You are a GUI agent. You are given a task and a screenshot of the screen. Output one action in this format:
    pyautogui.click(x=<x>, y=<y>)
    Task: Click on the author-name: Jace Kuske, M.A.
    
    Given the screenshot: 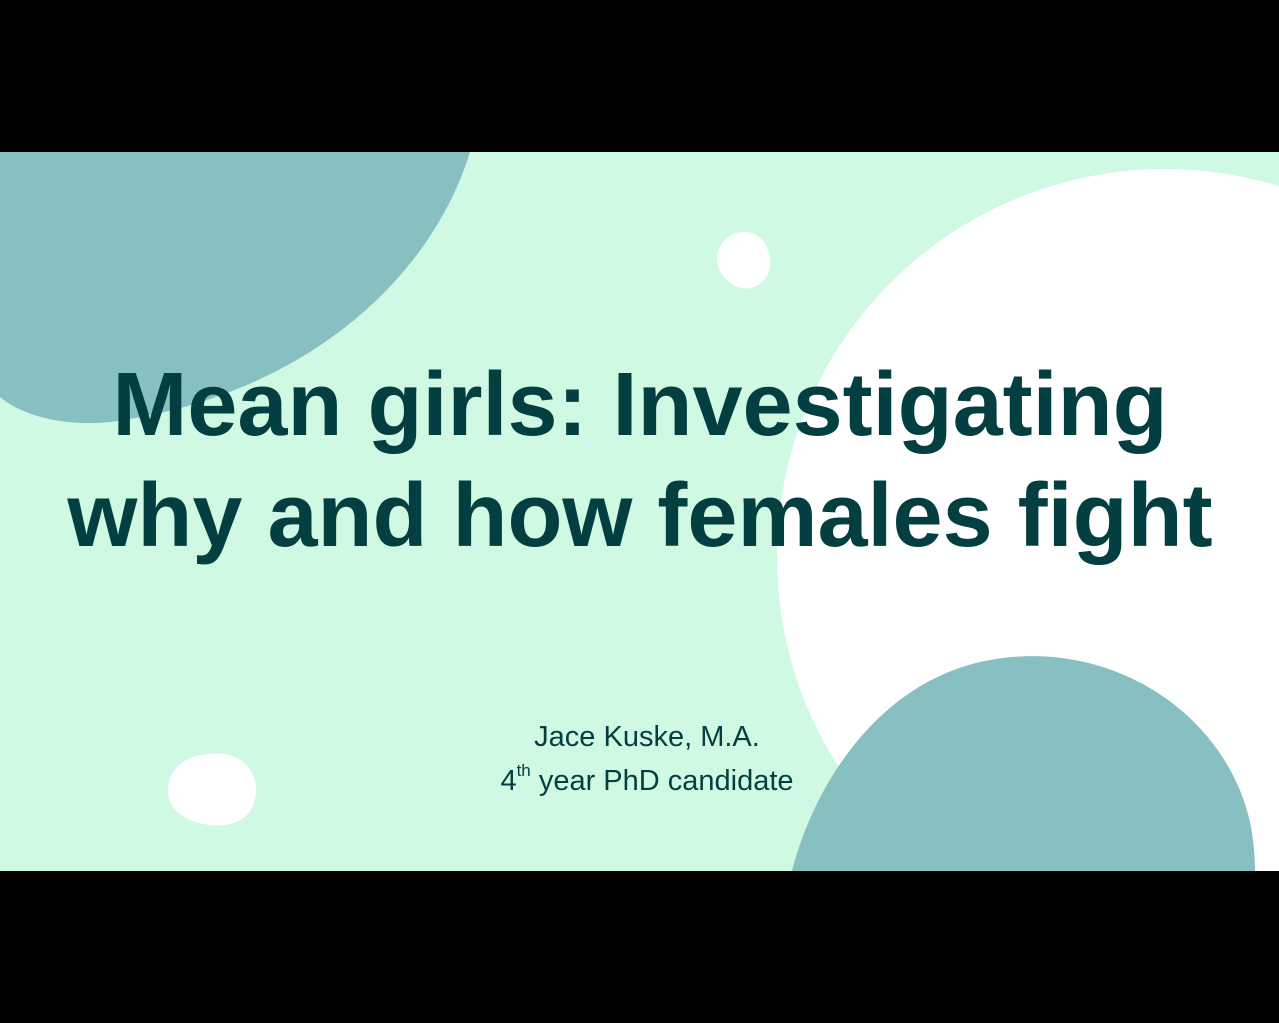 What is the action you would take?
    pyautogui.click(x=647, y=737)
    